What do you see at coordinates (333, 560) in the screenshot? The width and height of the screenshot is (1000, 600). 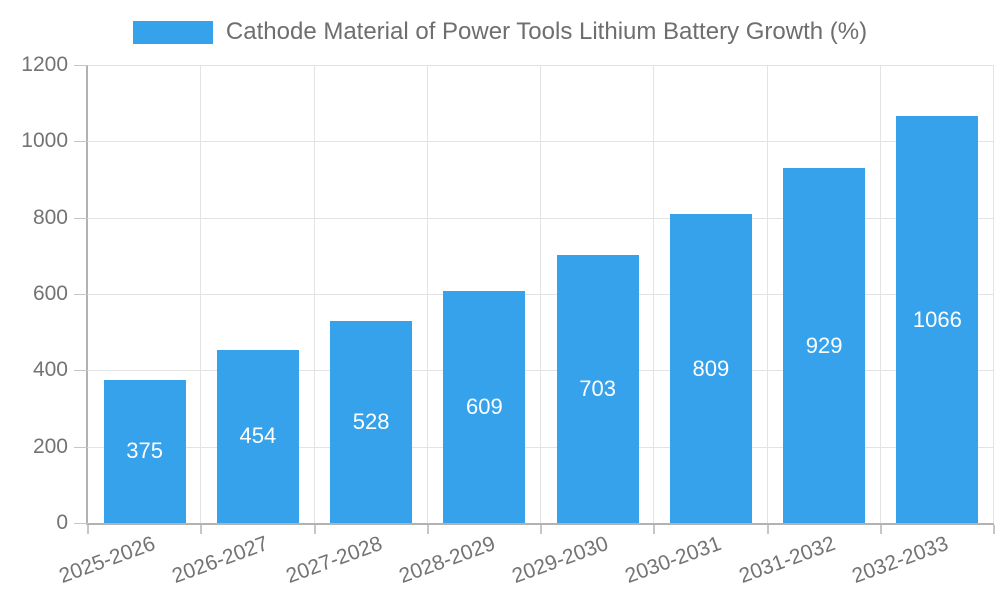 I see `x-axis-tick-label: 2027-2028` at bounding box center [333, 560].